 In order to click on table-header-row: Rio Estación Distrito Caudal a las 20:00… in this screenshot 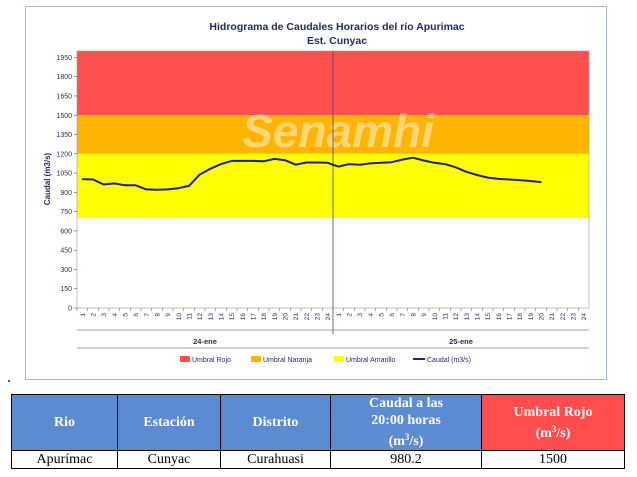, I will do `click(318, 422)`.